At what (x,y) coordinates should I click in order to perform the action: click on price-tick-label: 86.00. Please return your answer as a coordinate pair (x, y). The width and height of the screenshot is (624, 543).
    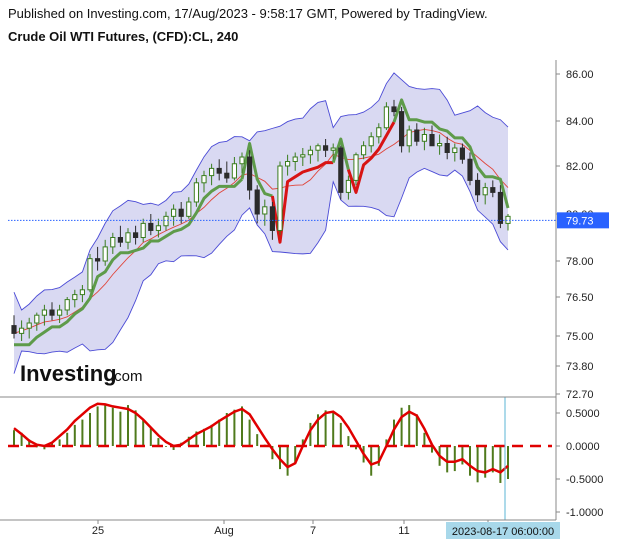
    Looking at the image, I should click on (580, 75).